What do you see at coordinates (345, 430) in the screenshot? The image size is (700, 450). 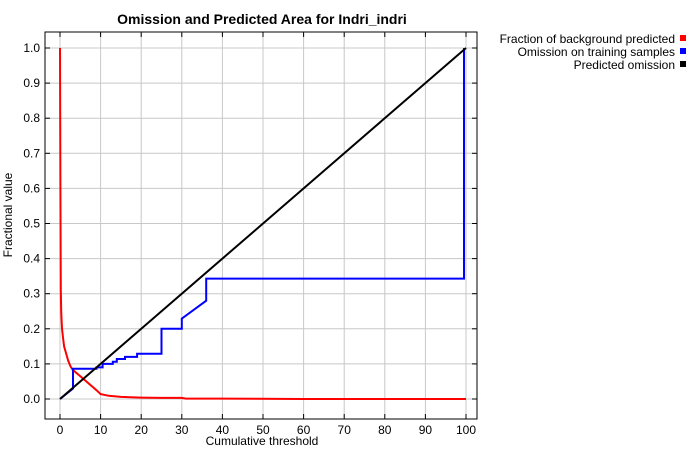 I see `x-tick-label: 70` at bounding box center [345, 430].